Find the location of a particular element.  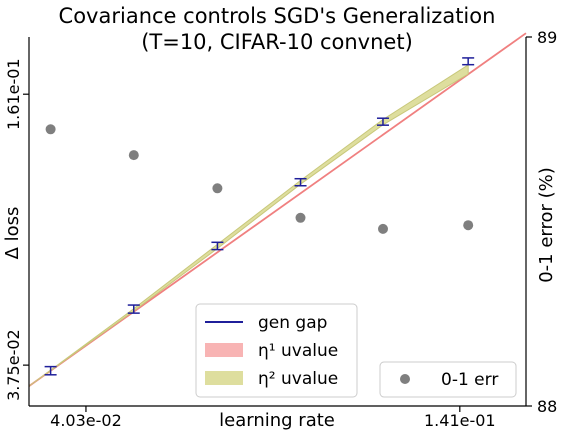

legend-err-label: 0-1 err is located at coordinates (469, 380).